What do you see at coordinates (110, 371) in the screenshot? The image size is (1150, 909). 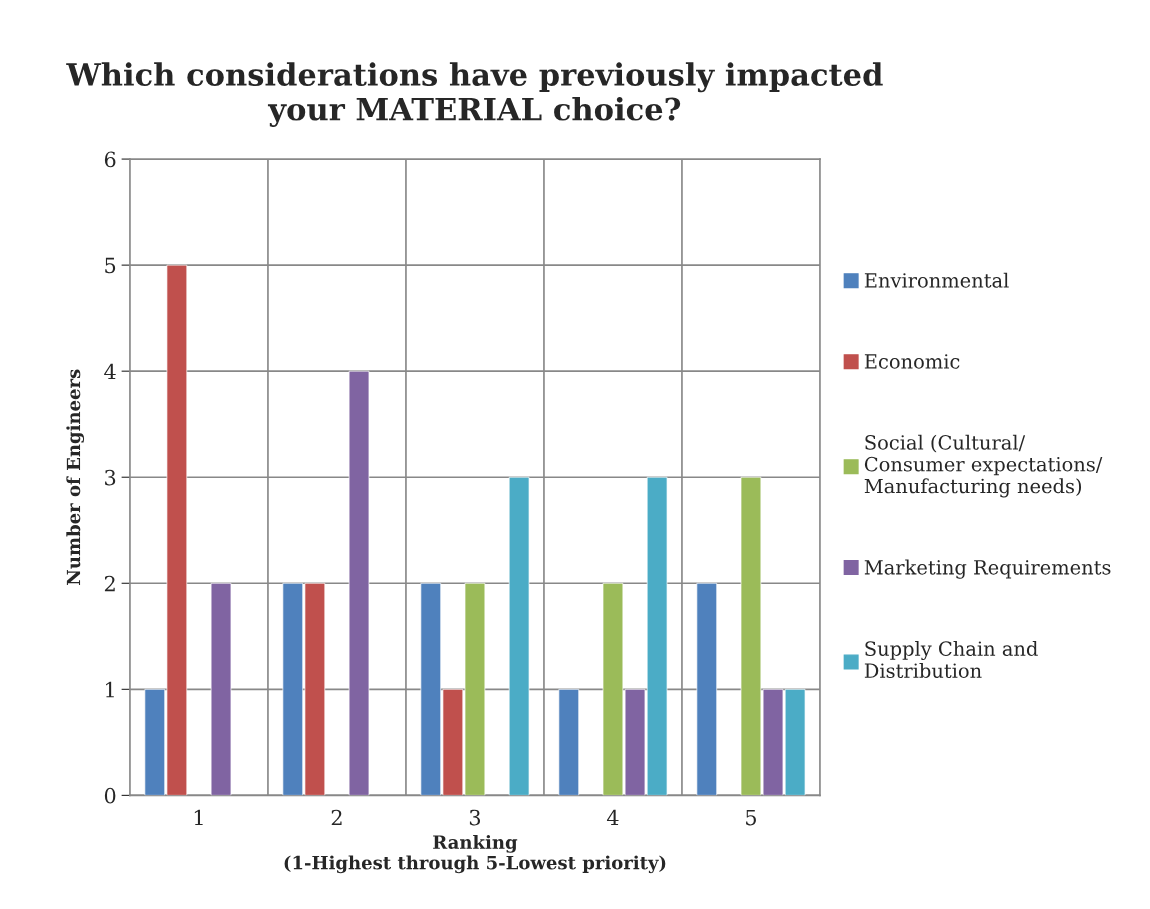 I see `y-tick-label: 4` at bounding box center [110, 371].